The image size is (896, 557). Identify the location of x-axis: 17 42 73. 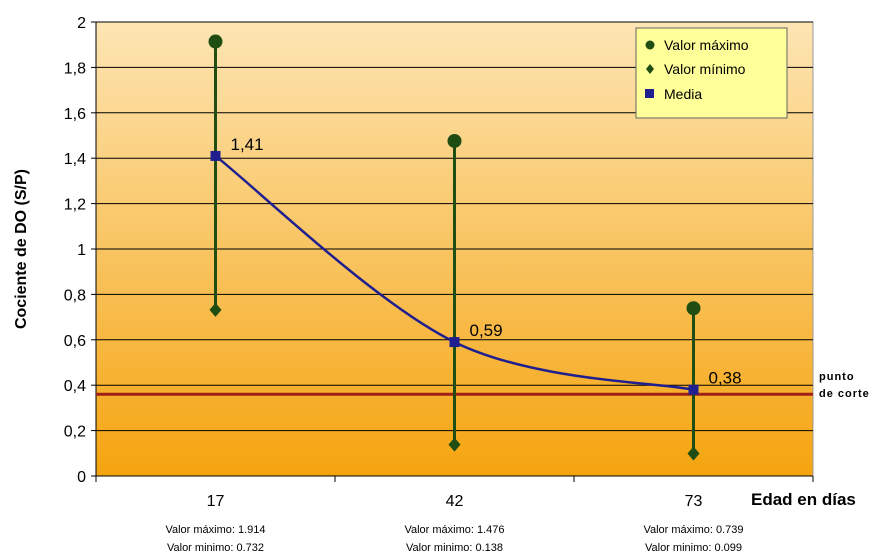
(454, 492).